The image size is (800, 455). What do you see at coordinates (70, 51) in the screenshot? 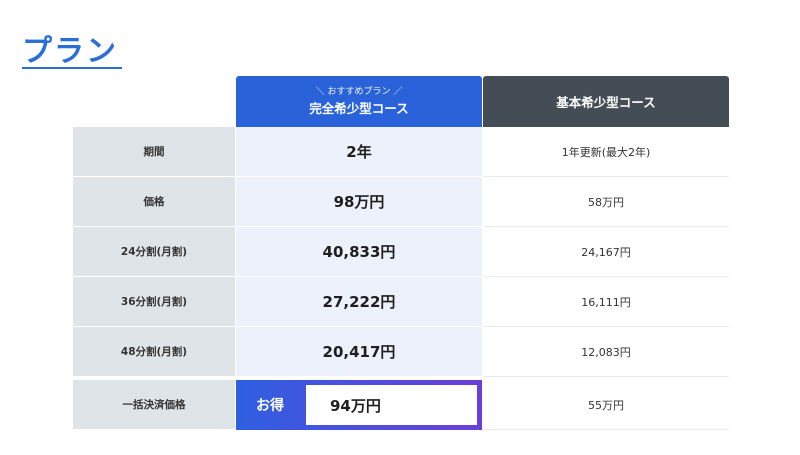
I see `page-title: プラン` at bounding box center [70, 51].